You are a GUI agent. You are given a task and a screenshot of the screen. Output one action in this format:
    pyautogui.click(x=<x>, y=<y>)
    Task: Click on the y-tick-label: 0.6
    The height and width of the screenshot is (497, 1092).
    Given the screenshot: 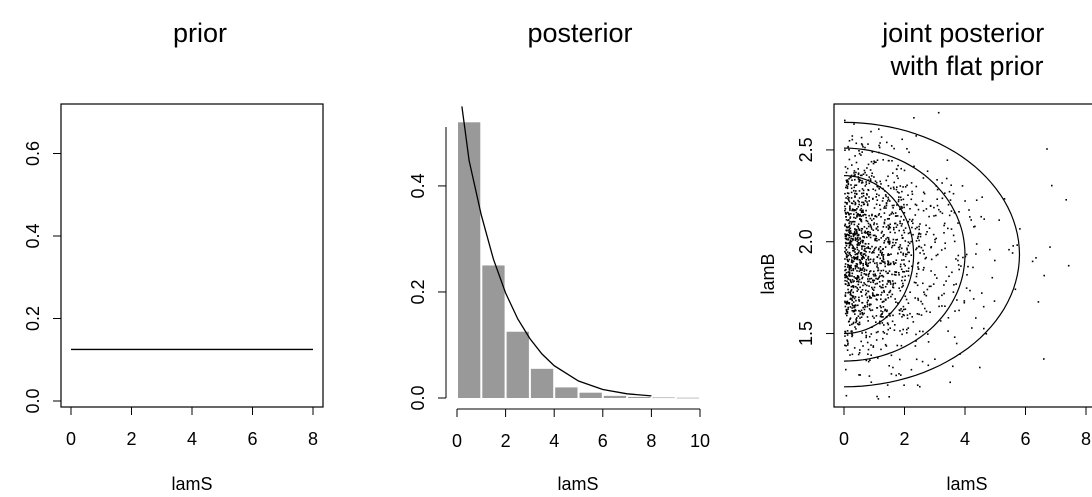 What is the action you would take?
    pyautogui.click(x=33, y=153)
    